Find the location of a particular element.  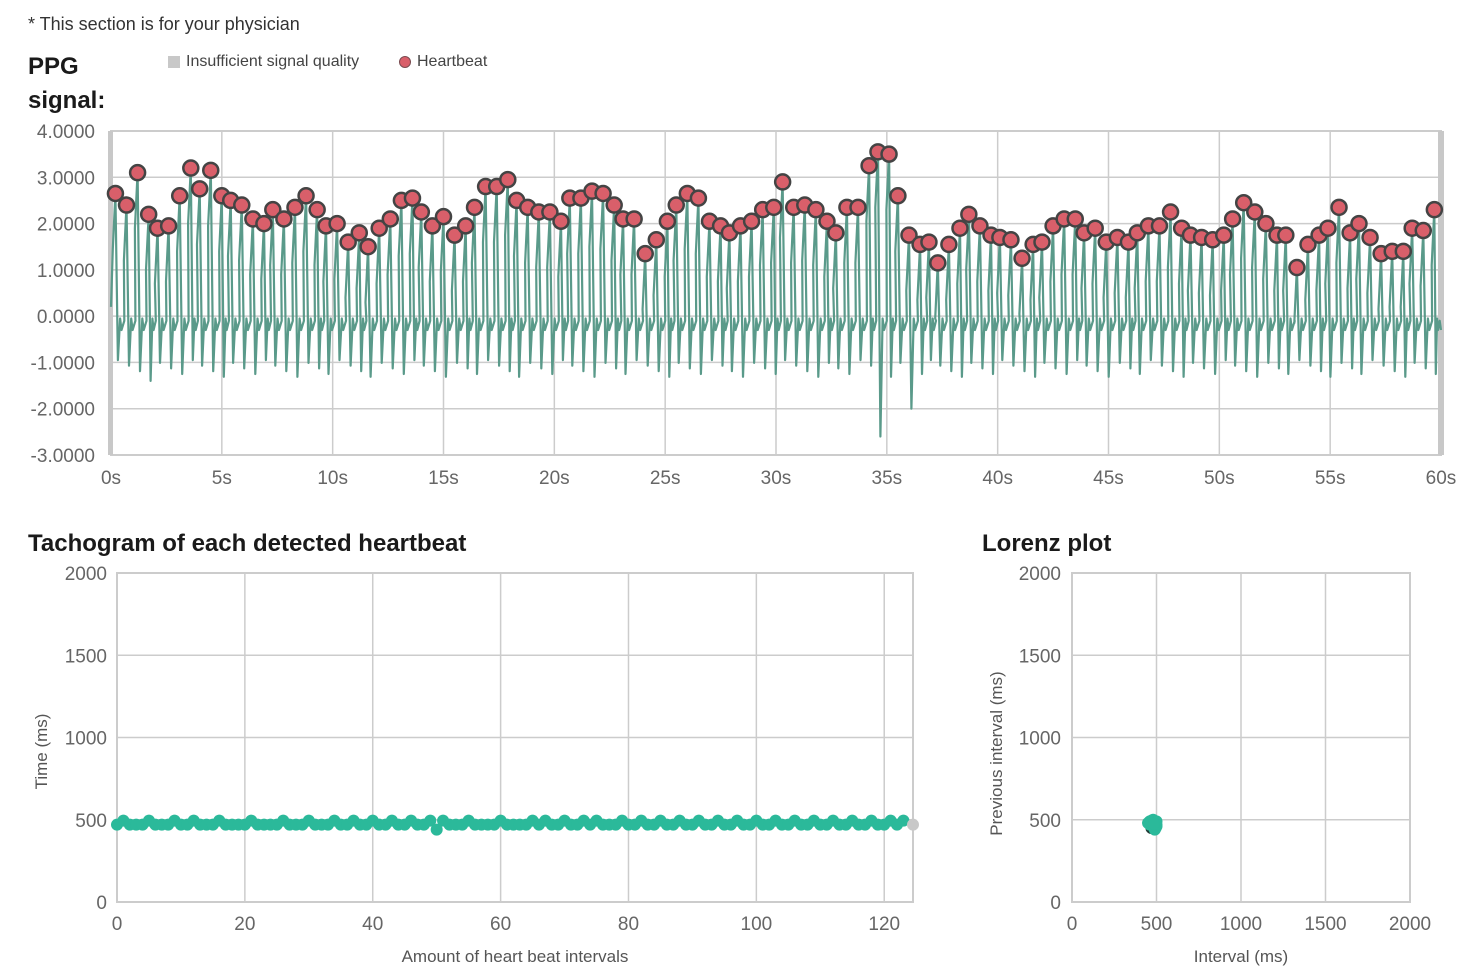

lorenz-x-tick: 0 is located at coordinates (1072, 924).